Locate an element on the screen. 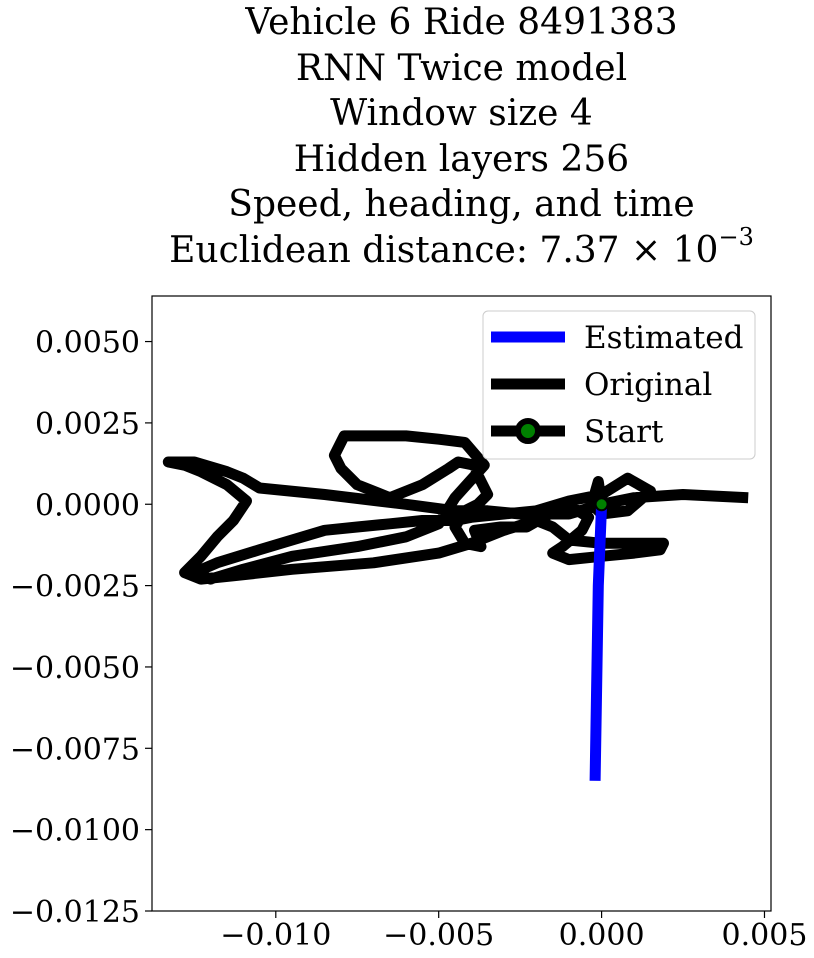 The height and width of the screenshot is (958, 814). legend-start-label: Start is located at coordinates (624, 432).